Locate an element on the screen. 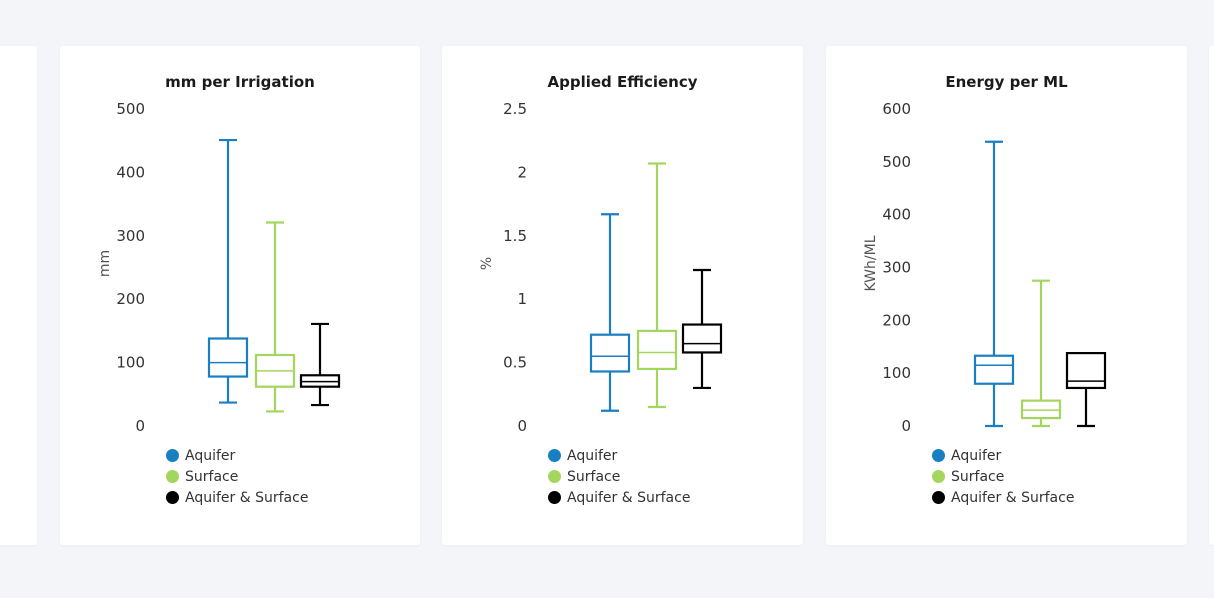 Image resolution: width=1214 pixels, height=598 pixels. chart-title: Energy per ML is located at coordinates (1006, 82).